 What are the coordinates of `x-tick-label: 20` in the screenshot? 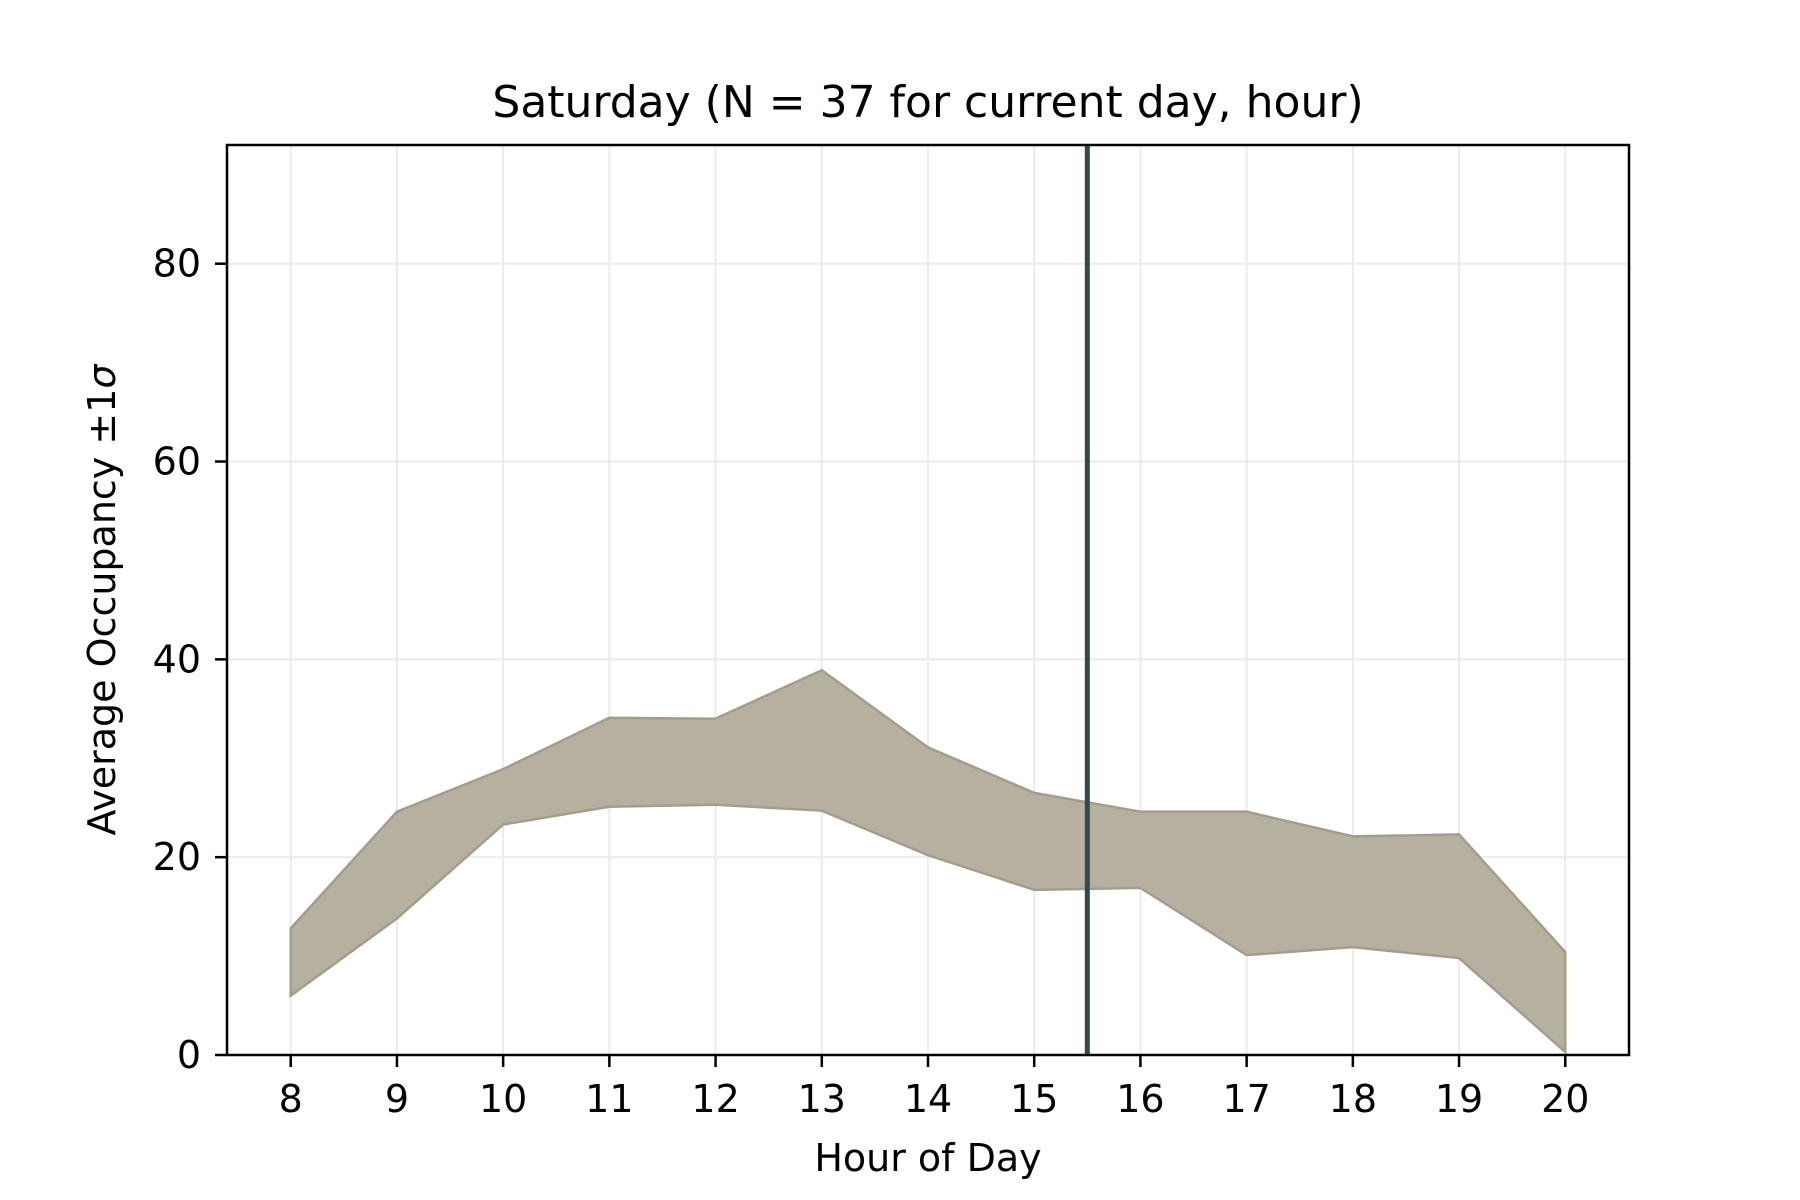 It's located at (1565, 1099).